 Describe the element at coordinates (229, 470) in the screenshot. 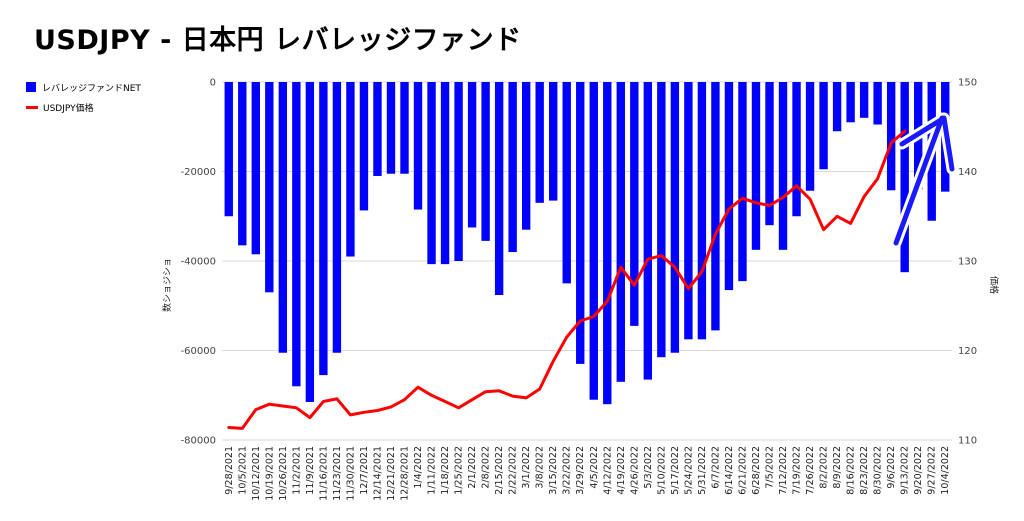

I see `x-tick-label: 9/28/2021` at that location.